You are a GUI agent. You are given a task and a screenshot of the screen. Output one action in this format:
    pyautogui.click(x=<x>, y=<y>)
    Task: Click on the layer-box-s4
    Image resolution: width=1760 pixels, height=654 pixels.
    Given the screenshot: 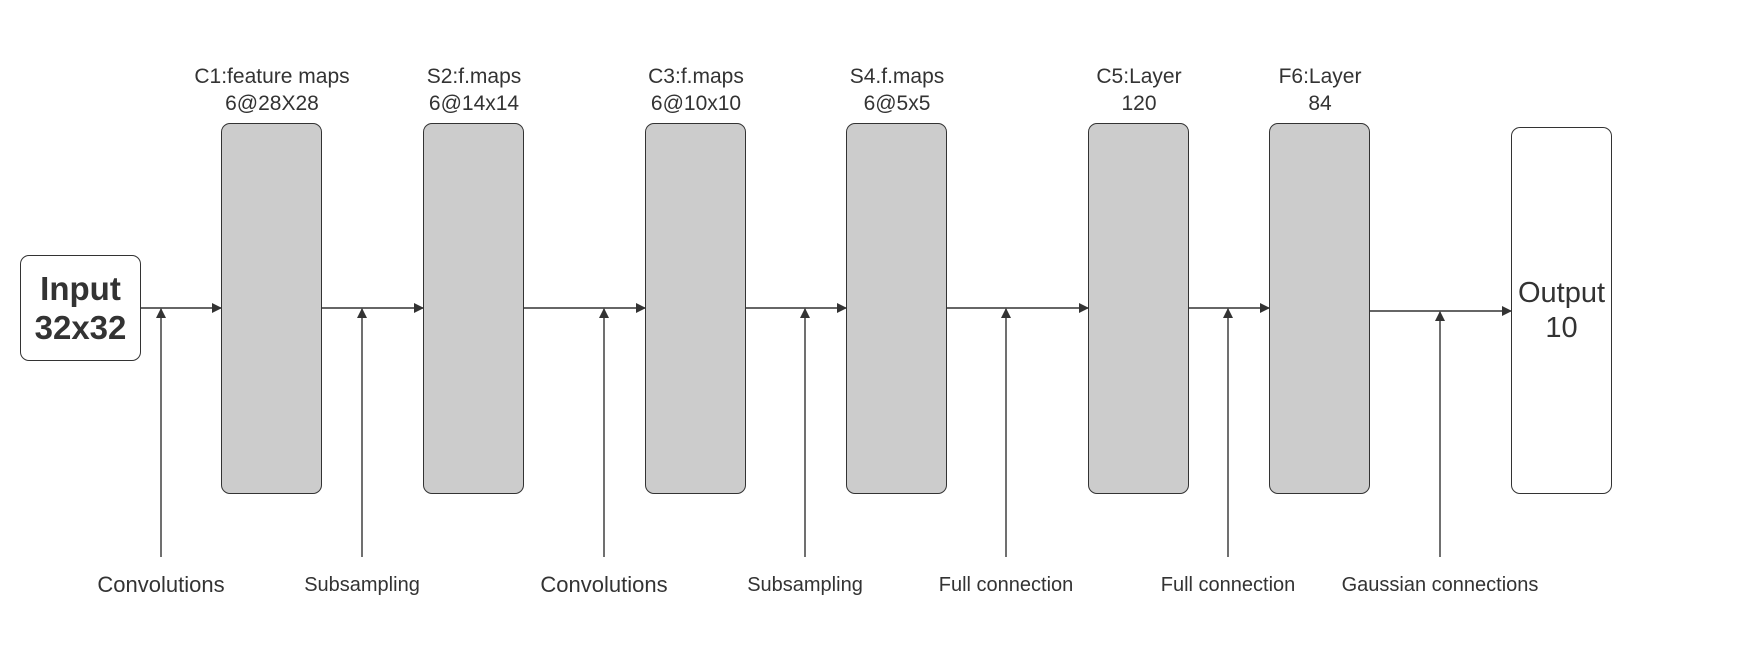 What is the action you would take?
    pyautogui.click(x=896, y=308)
    